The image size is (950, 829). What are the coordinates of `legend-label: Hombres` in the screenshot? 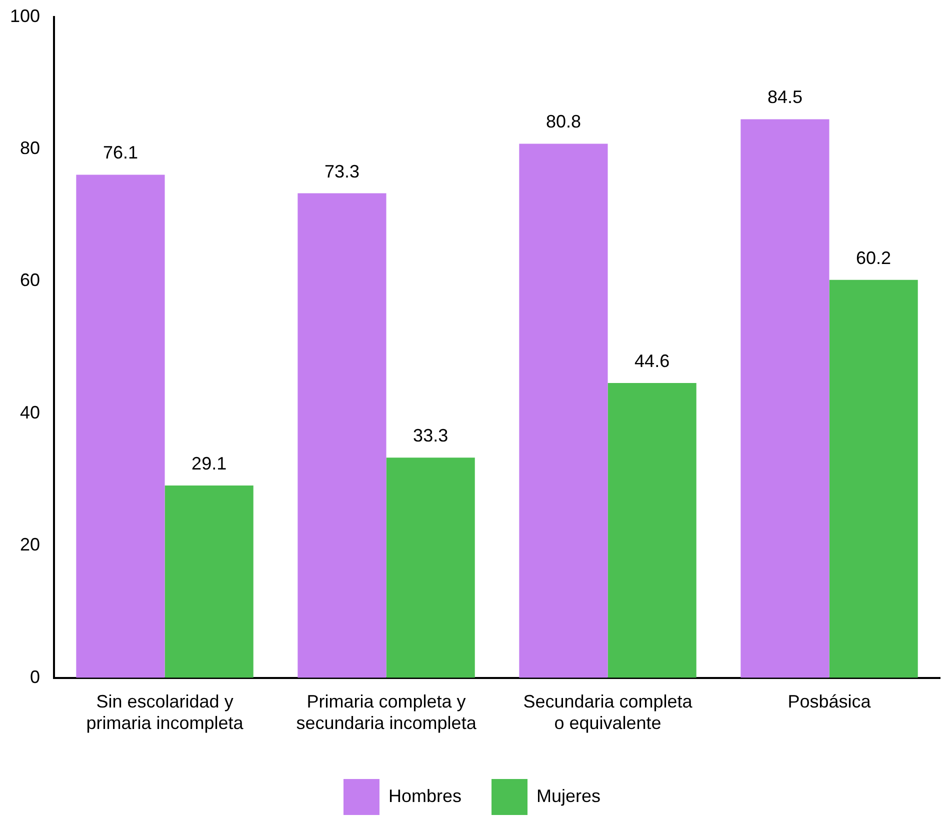 It's located at (425, 796).